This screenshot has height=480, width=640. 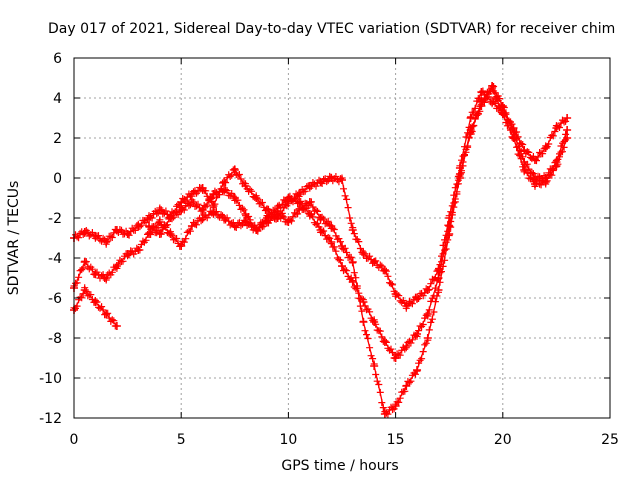 What do you see at coordinates (55, 219) in the screenshot?
I see `y-tick-label: -2` at bounding box center [55, 219].